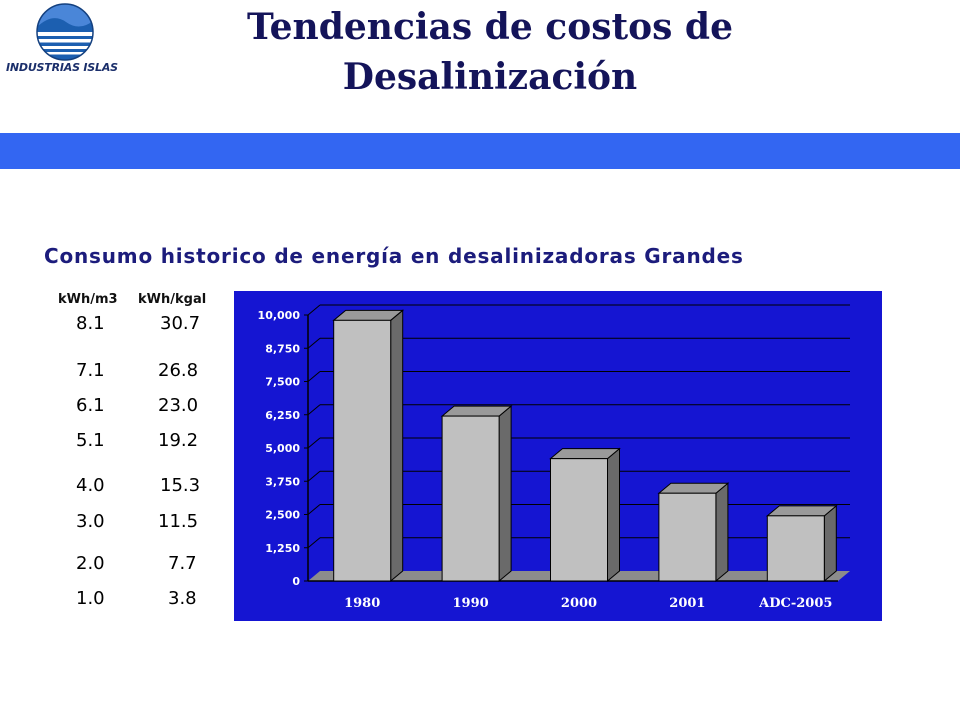 The height and width of the screenshot is (720, 960). What do you see at coordinates (282, 515) in the screenshot?
I see `y-tick-label: 2,500` at bounding box center [282, 515].